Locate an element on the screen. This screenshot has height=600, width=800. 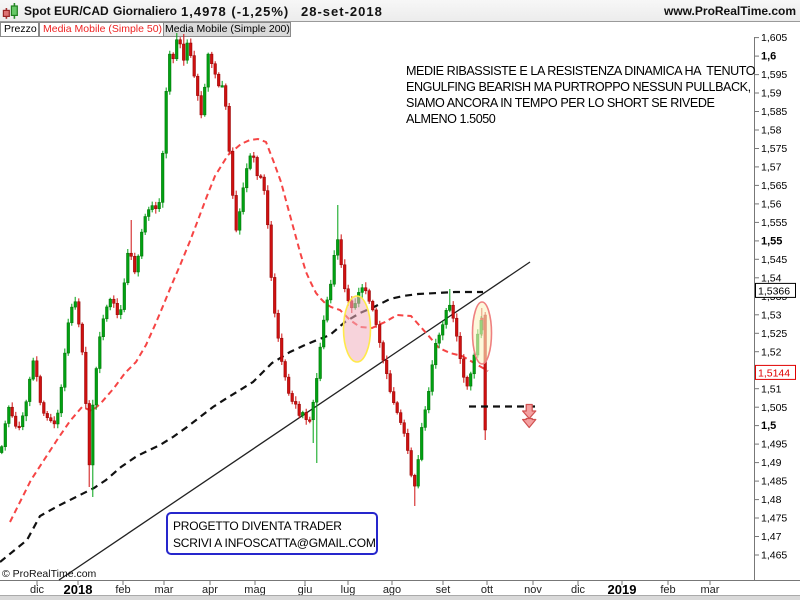
svg-text: 1,48 is located at coordinates (771, 500).